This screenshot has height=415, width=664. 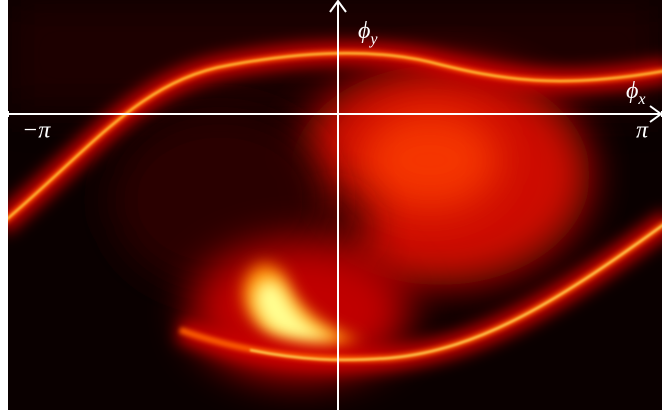 What do you see at coordinates (636, 93) in the screenshot?
I see `x-axis-label: ϕx` at bounding box center [636, 93].